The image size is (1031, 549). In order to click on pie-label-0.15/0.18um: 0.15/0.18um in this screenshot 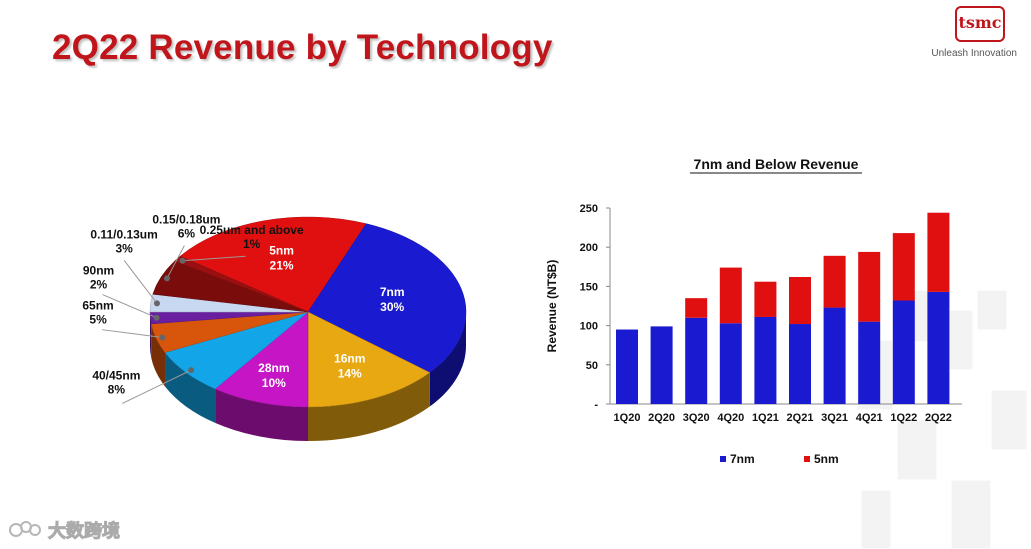, I will do `click(186, 220)`.